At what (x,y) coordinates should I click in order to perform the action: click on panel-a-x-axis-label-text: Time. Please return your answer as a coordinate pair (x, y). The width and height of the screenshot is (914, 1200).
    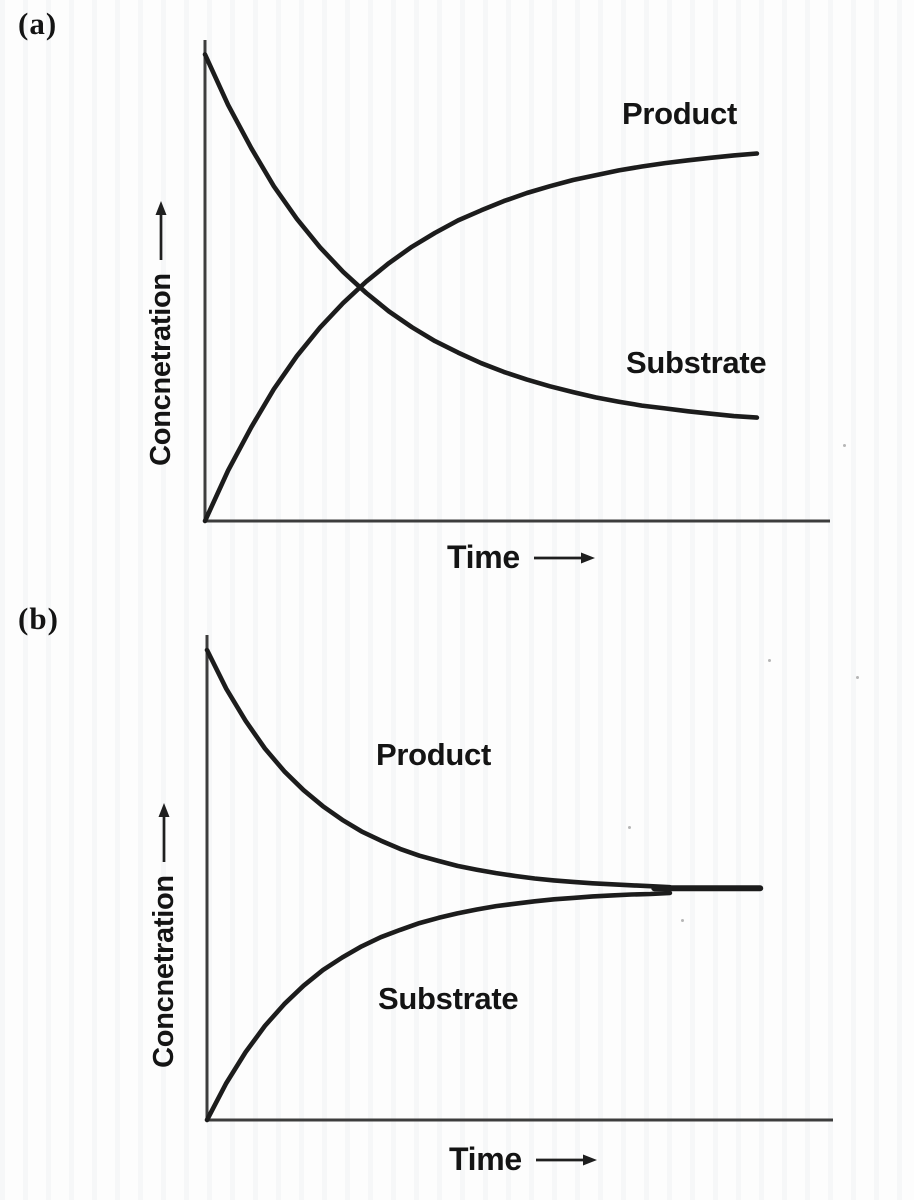
    Looking at the image, I should click on (483, 557).